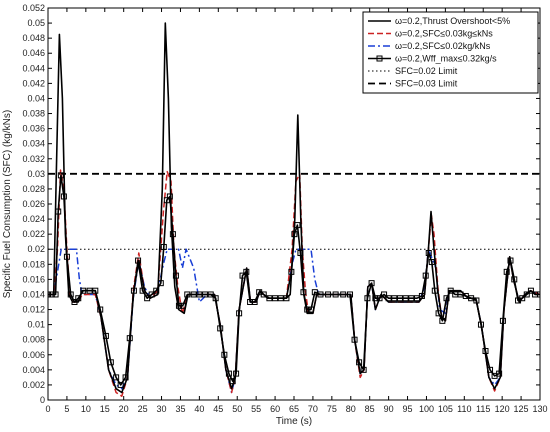  I want to click on y-tick-label: 0.002, so click(33, 385).